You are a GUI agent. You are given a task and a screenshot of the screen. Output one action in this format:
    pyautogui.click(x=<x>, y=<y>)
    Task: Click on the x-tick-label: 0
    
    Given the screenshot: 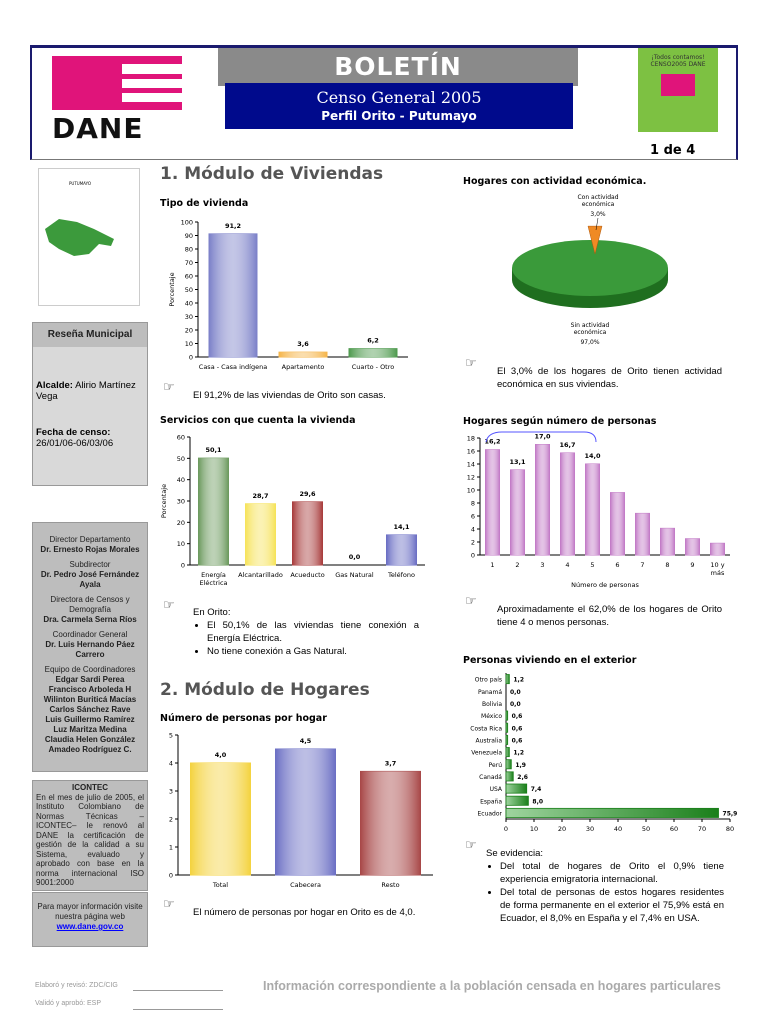 What is the action you would take?
    pyautogui.click(x=506, y=829)
    